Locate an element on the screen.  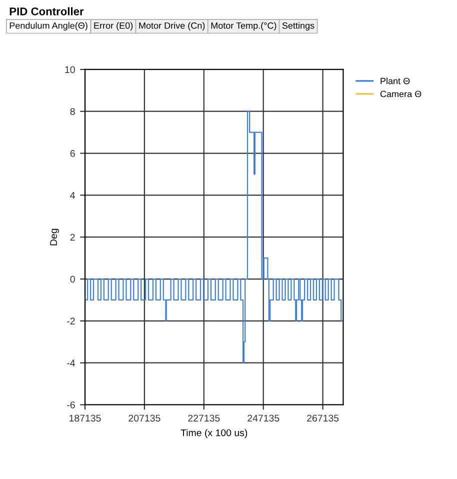
y-tick-label: 2 is located at coordinates (72, 237).